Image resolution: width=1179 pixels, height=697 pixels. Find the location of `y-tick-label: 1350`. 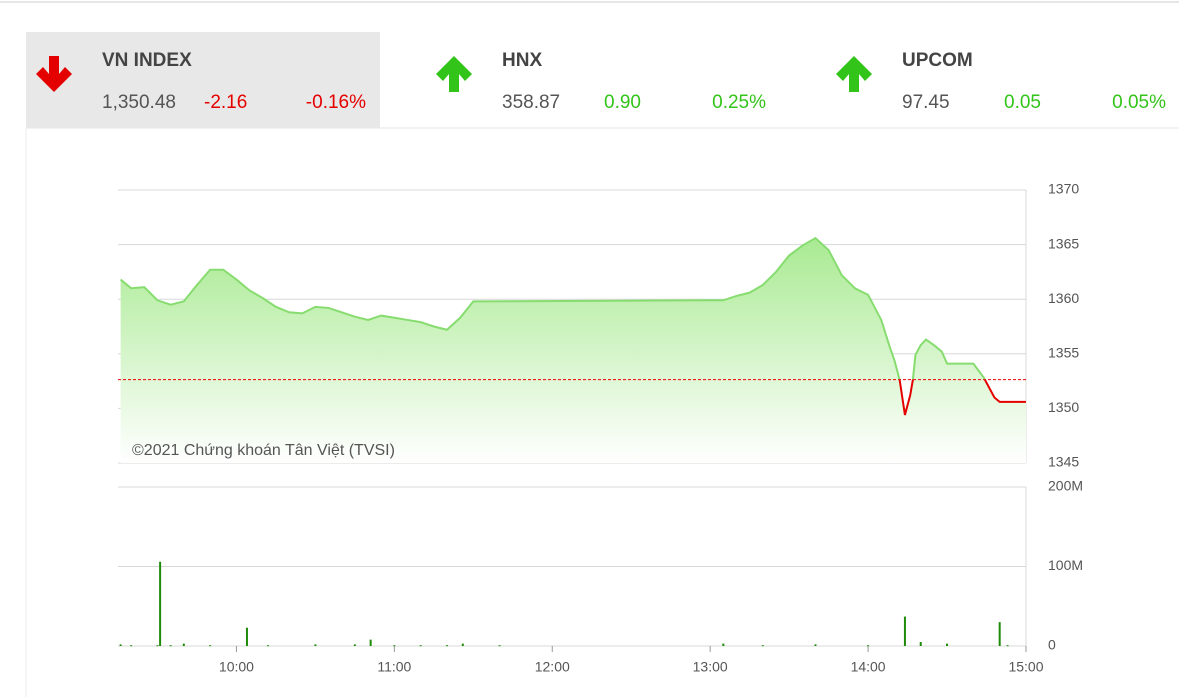

y-tick-label: 1350 is located at coordinates (1063, 407).